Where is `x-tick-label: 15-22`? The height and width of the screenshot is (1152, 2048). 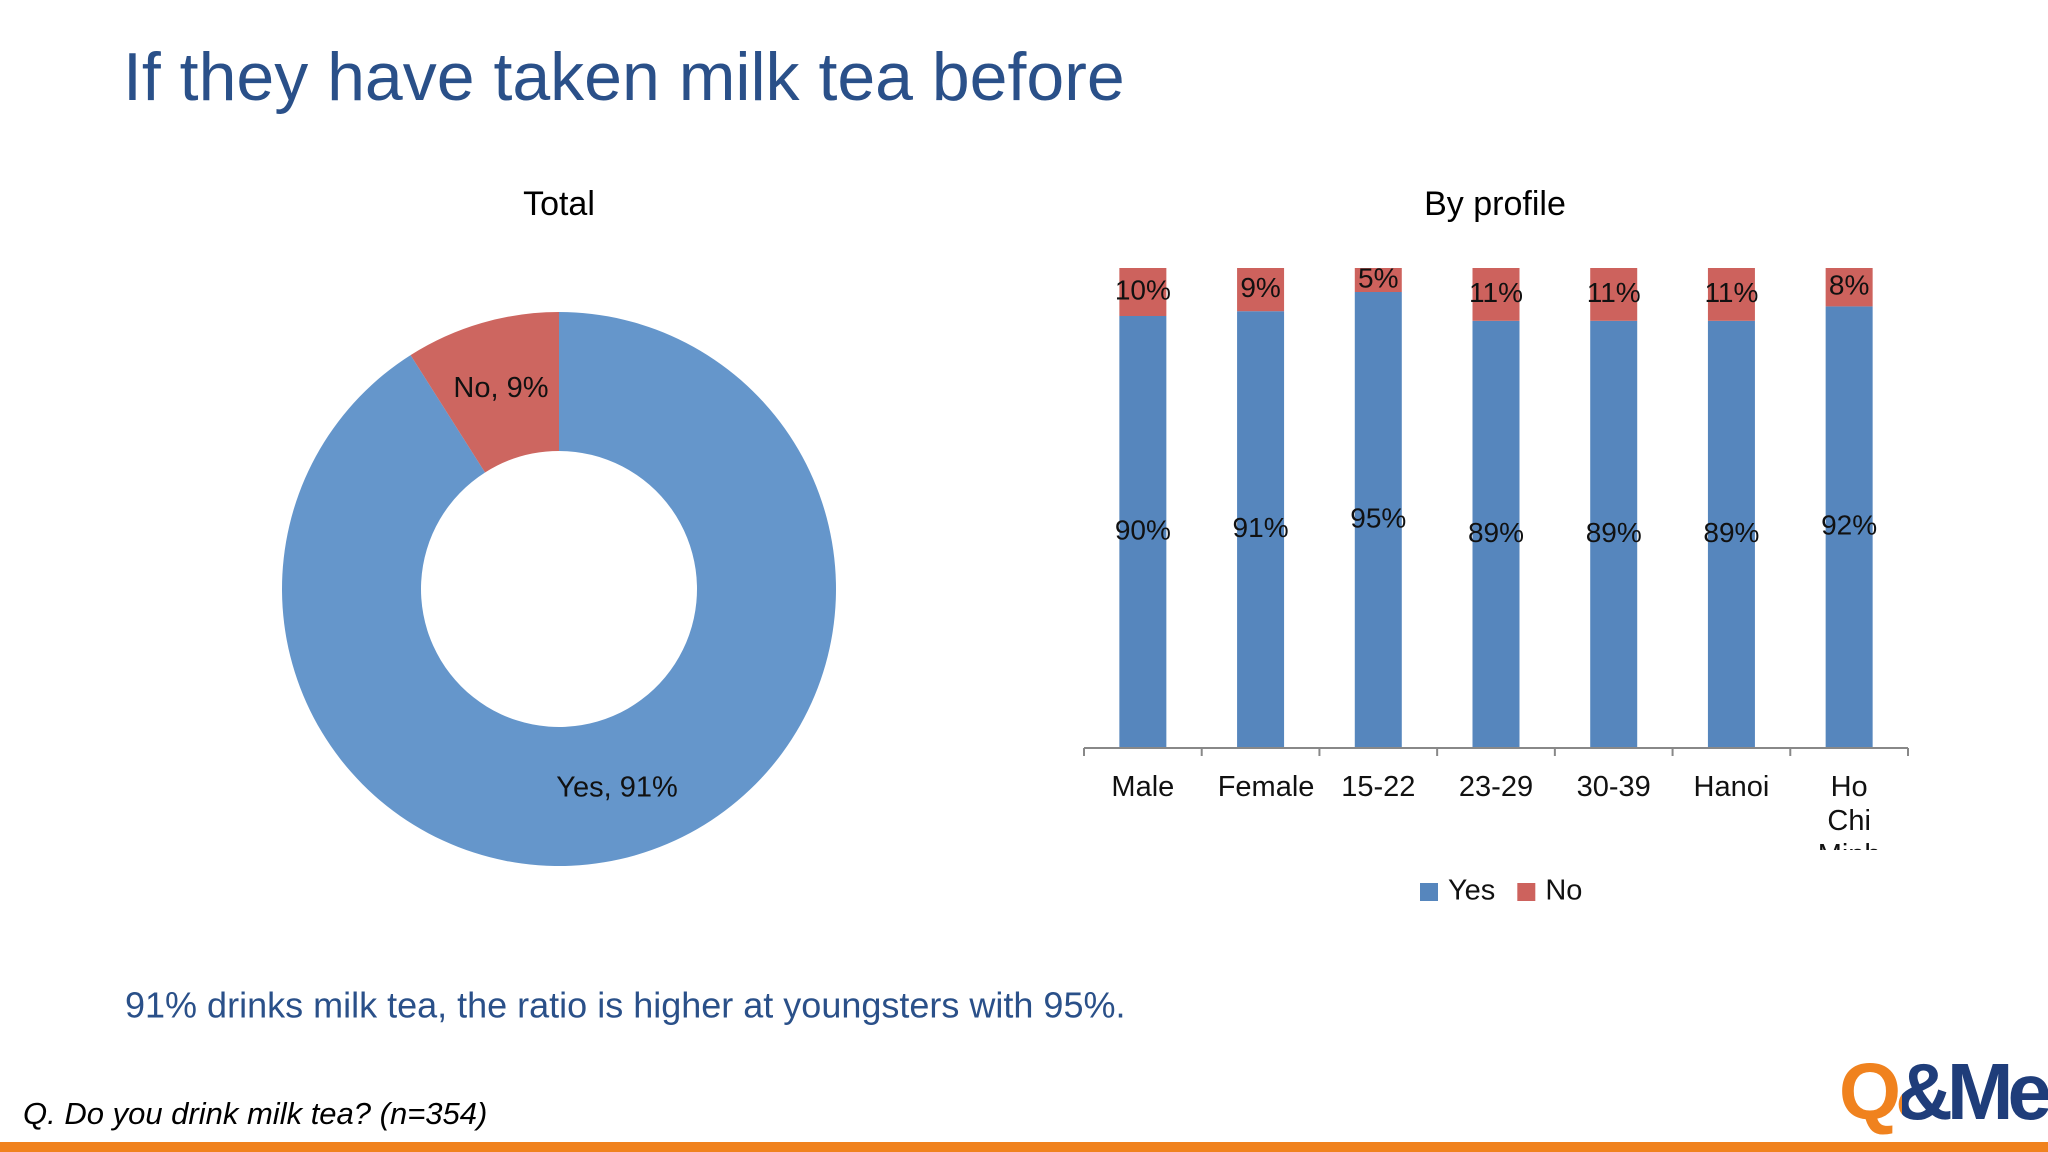
x-tick-label: 15-22 is located at coordinates (1378, 787).